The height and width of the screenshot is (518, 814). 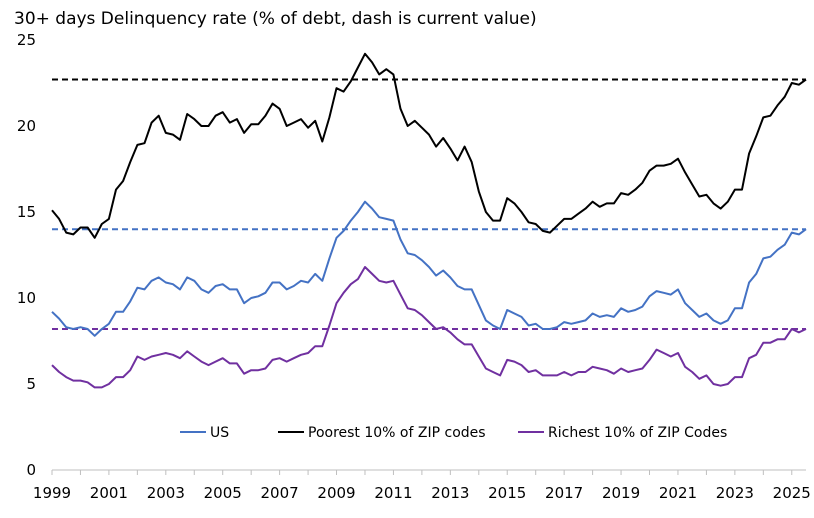 I want to click on y-tick-label: 25, so click(x=26, y=40).